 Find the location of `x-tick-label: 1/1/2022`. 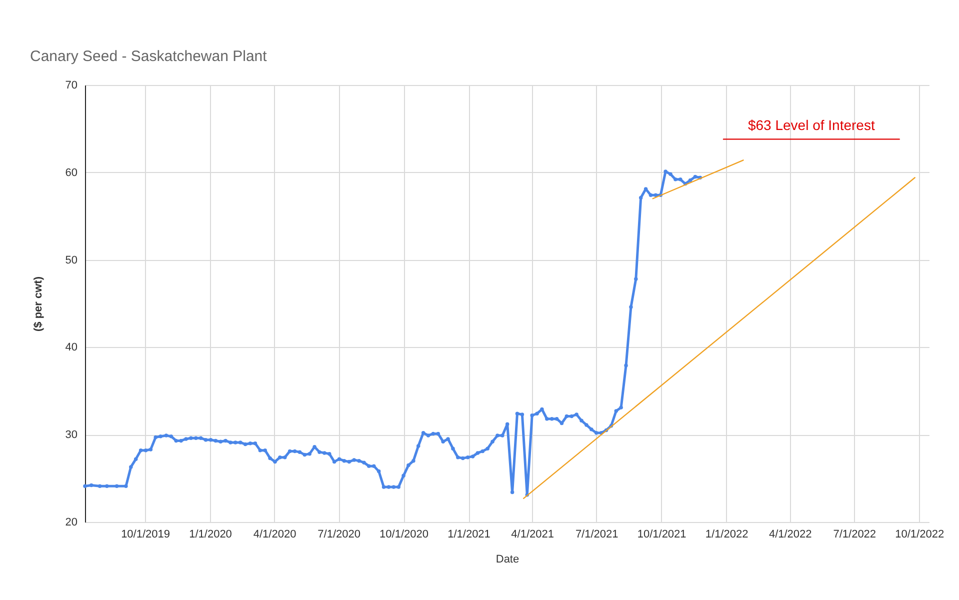

x-tick-label: 1/1/2022 is located at coordinates (726, 534).